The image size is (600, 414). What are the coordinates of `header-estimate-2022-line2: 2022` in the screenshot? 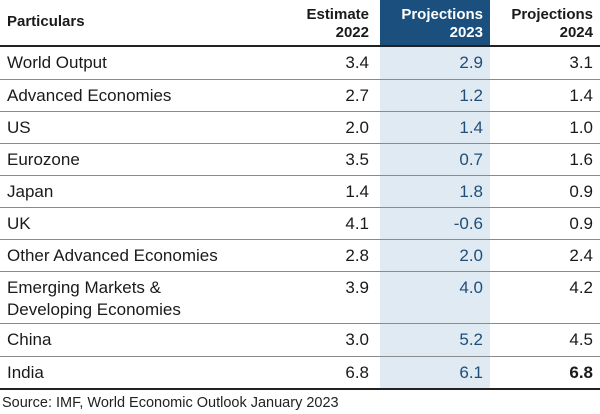 It's located at (352, 32).